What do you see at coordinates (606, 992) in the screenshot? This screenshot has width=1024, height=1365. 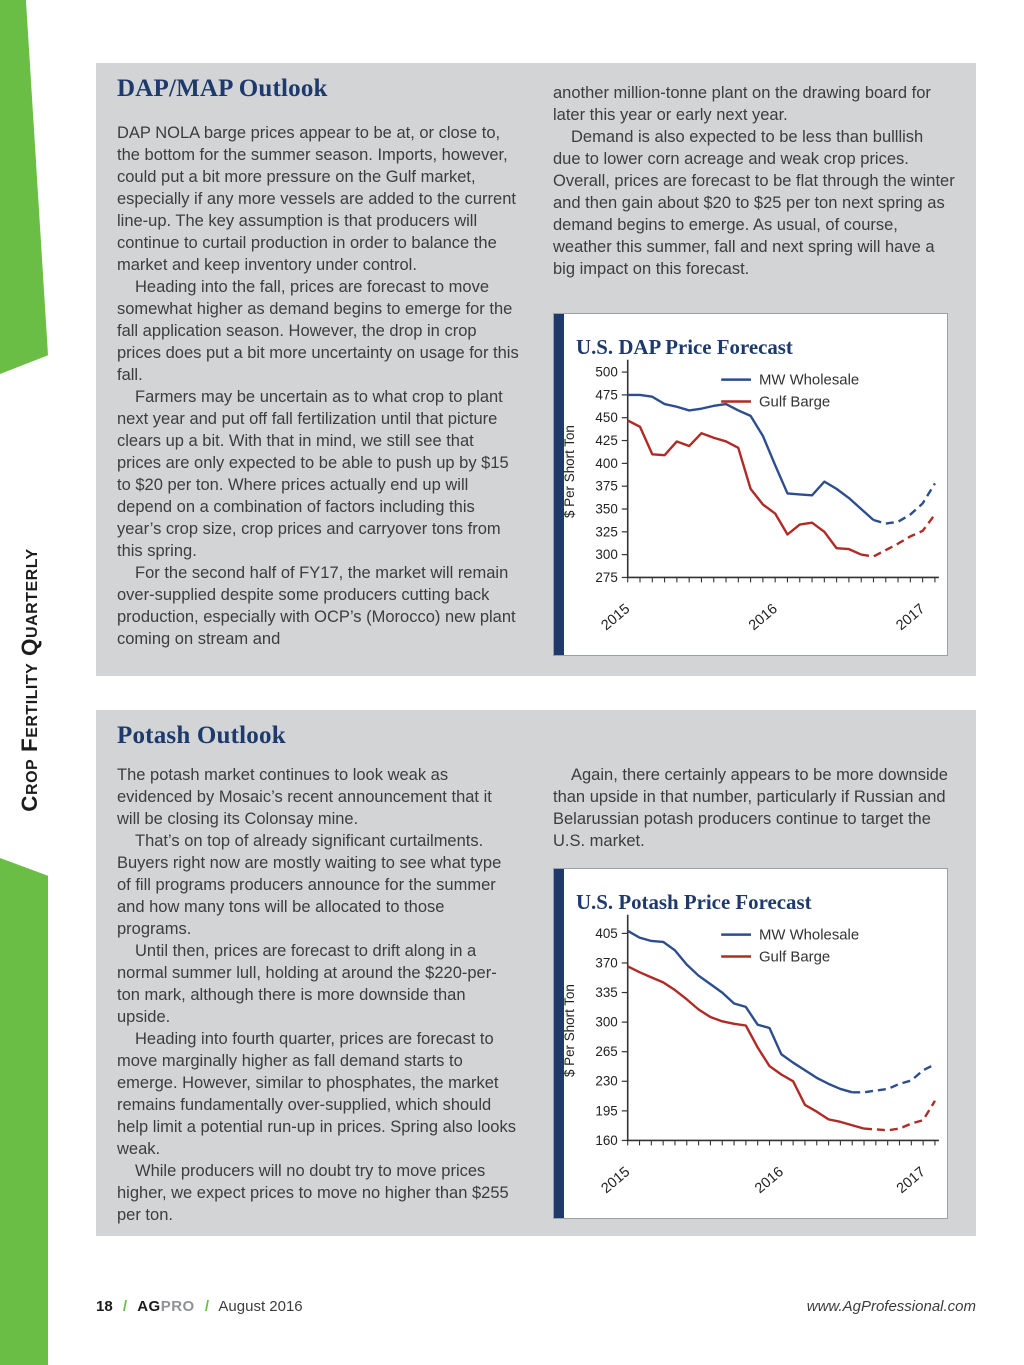 I see `y-tick-label: 335` at bounding box center [606, 992].